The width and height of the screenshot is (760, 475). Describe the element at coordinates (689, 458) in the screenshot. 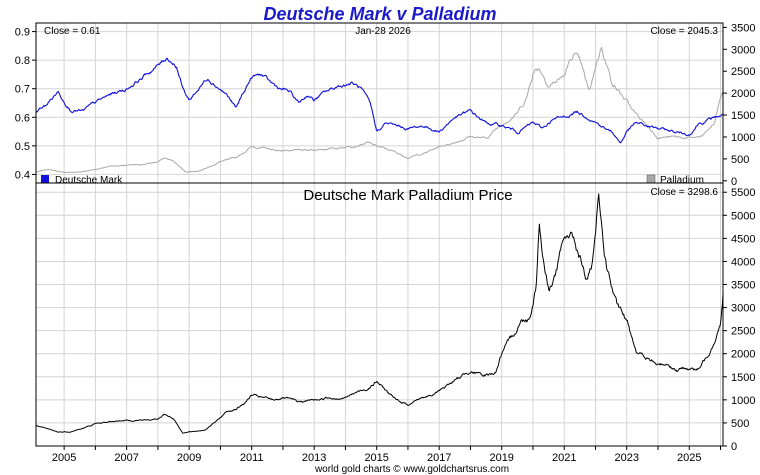

I see `x-tick-label: 2025` at that location.